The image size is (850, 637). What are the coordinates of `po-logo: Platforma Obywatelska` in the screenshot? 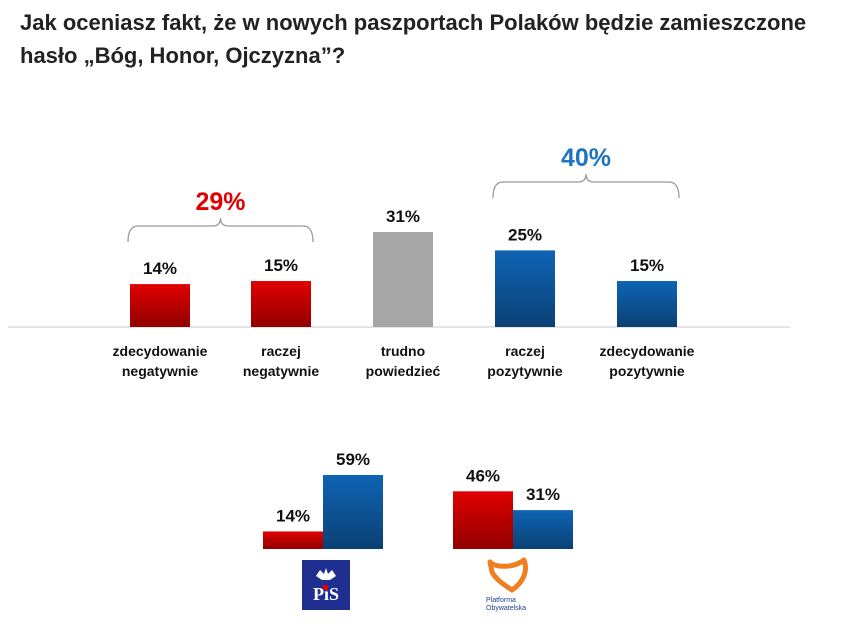 It's located at (511, 585).